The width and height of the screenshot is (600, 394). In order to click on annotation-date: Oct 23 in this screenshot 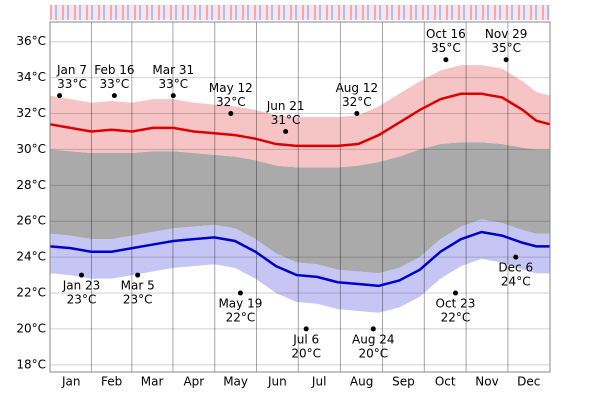, I will do `click(456, 304)`.